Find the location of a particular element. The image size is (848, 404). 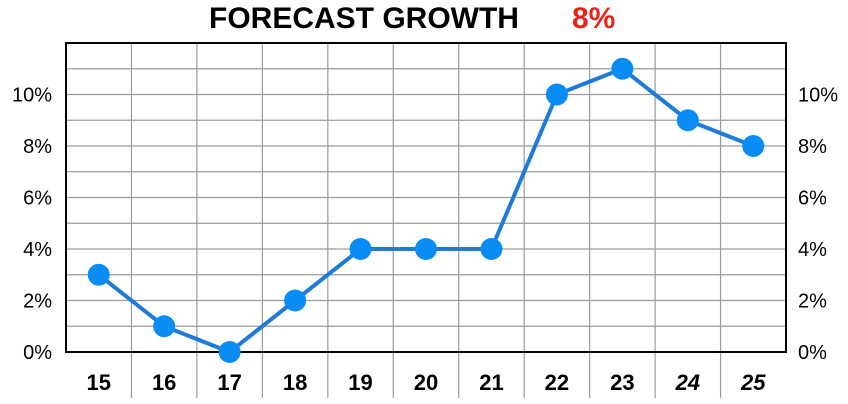

x-tick-label: 21 is located at coordinates (491, 382).